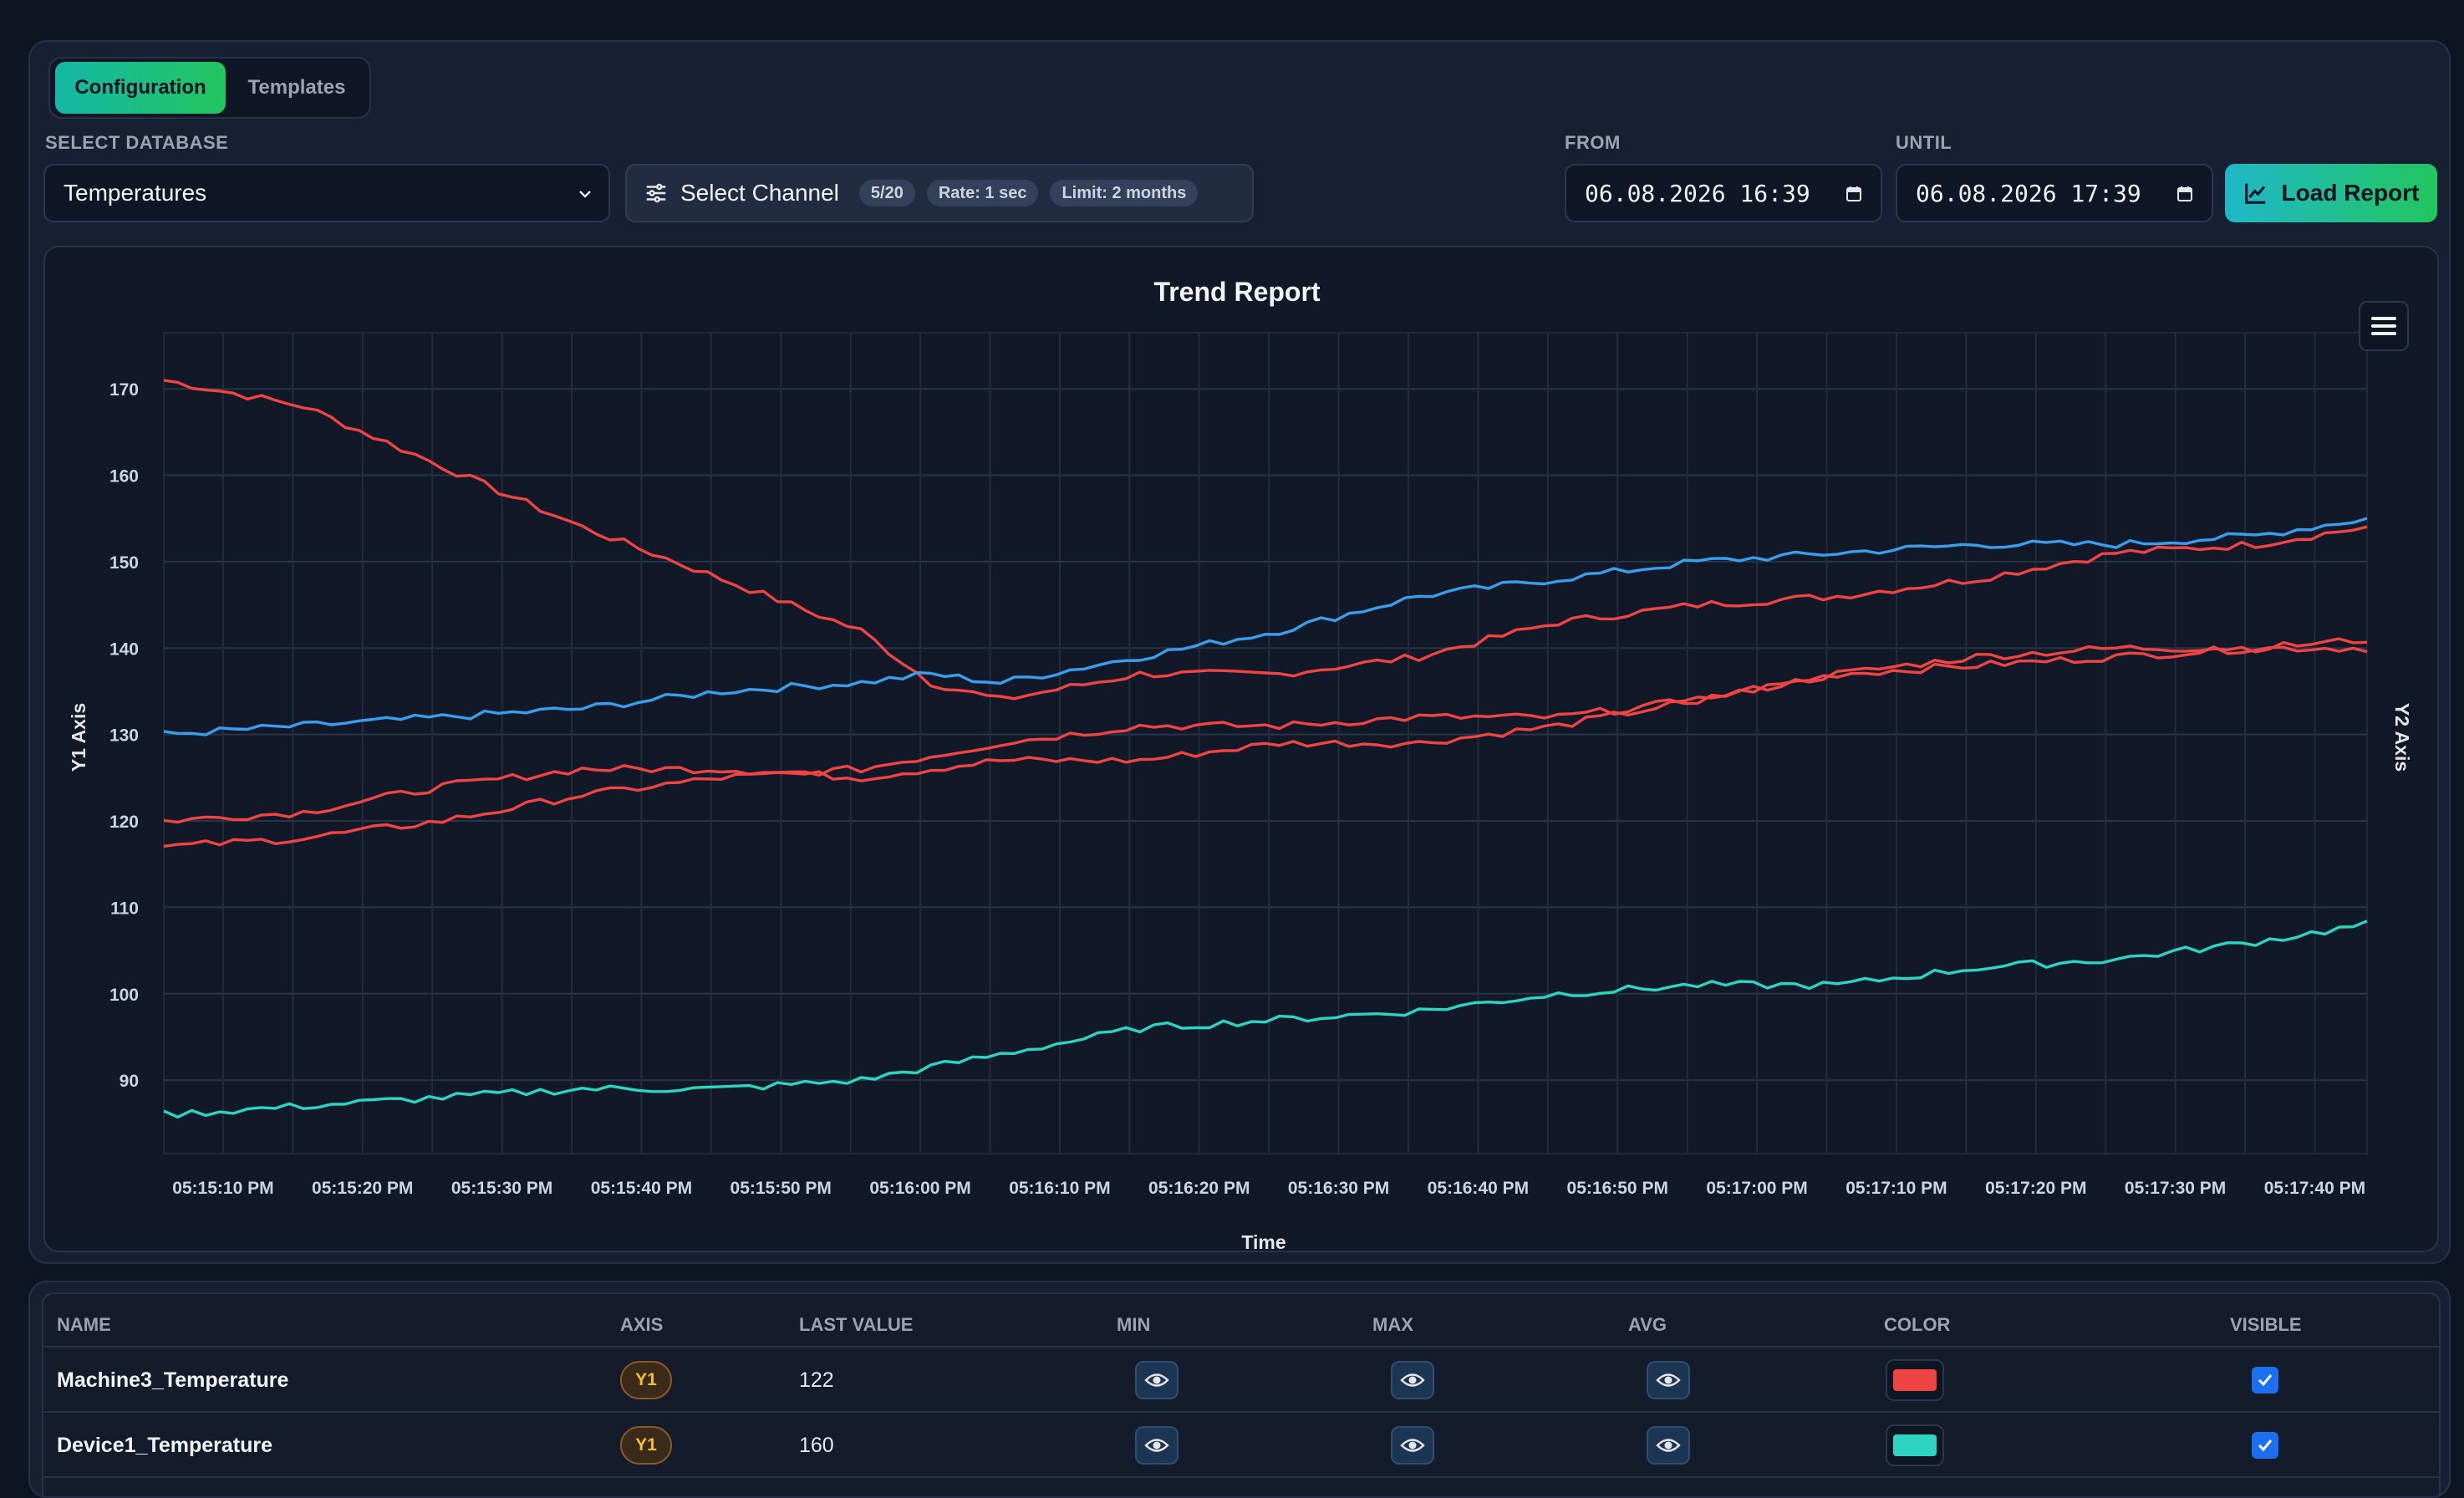 Image resolution: width=2464 pixels, height=1498 pixels. What do you see at coordinates (2314, 1188) in the screenshot?
I see `x-tick-label: 05:17:40 PM` at bounding box center [2314, 1188].